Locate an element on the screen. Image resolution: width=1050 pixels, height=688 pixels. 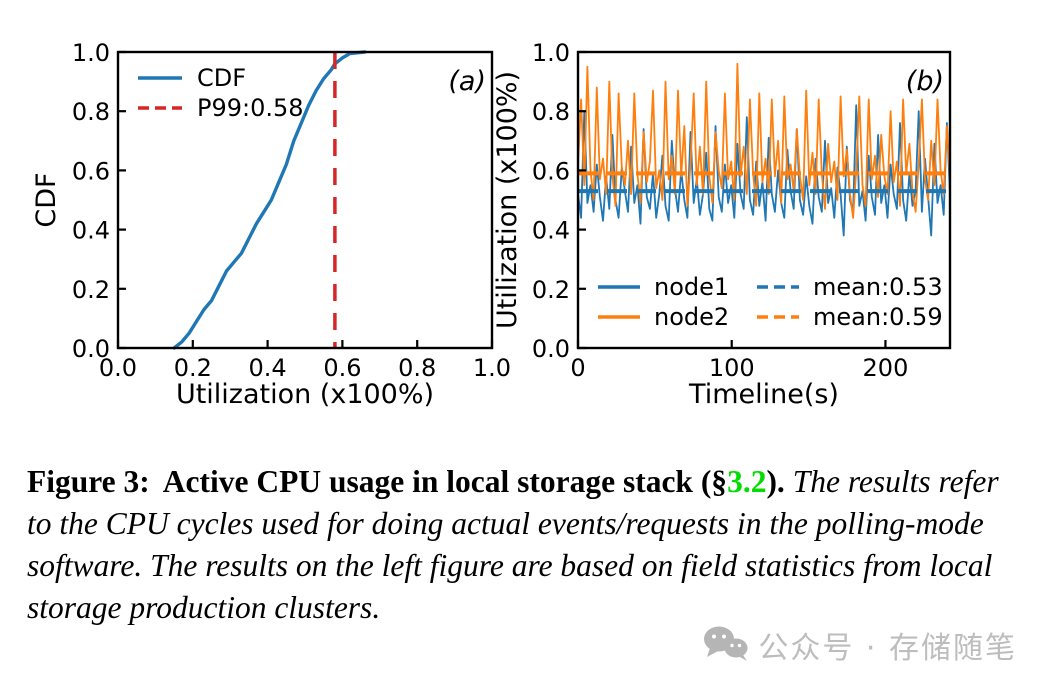
x-tick-label: 0.2 is located at coordinates (193, 368).